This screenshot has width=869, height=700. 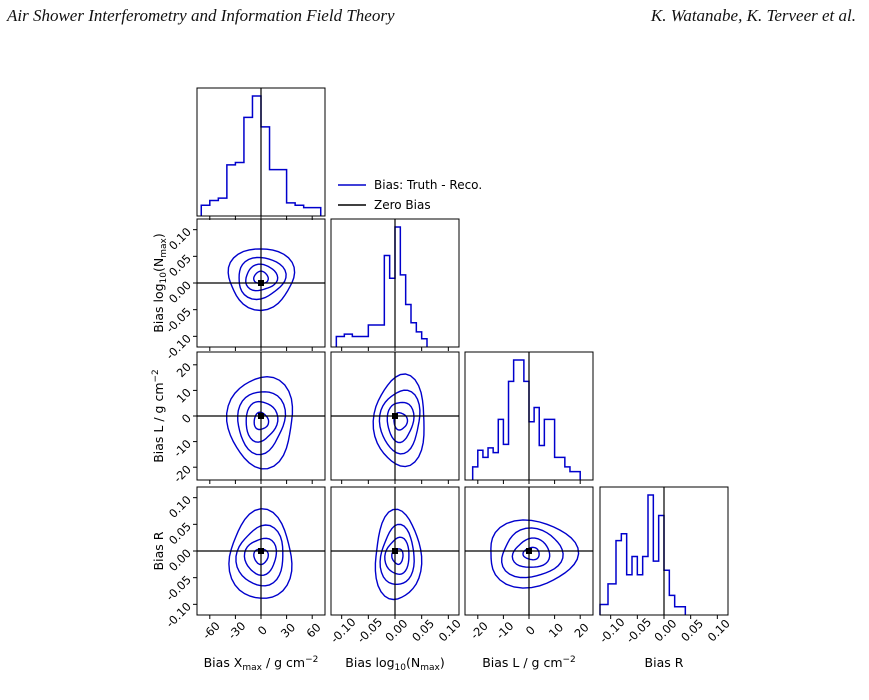 I want to click on x-tick-label: 60, so click(x=313, y=630).